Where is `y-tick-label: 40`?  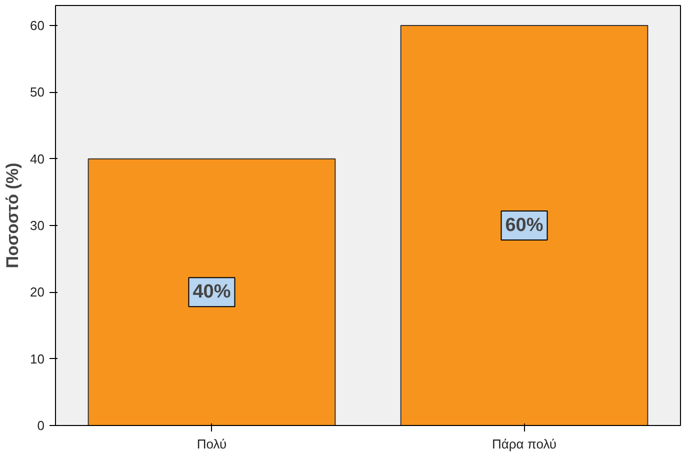 y-tick-label: 40 is located at coordinates (37, 158).